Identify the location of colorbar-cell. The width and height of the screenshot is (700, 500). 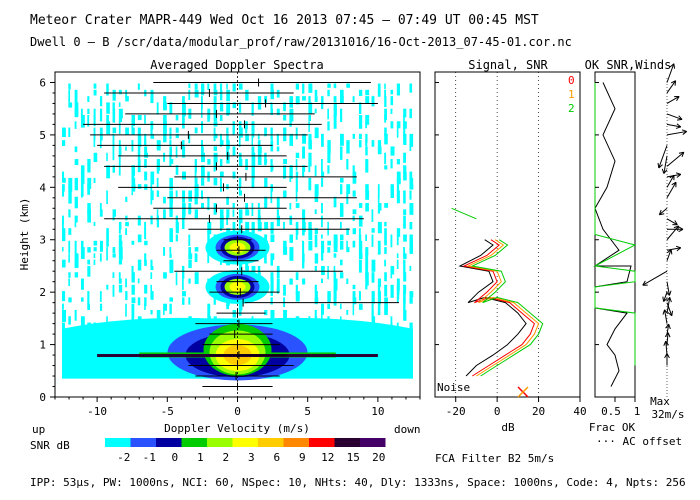
(245, 442).